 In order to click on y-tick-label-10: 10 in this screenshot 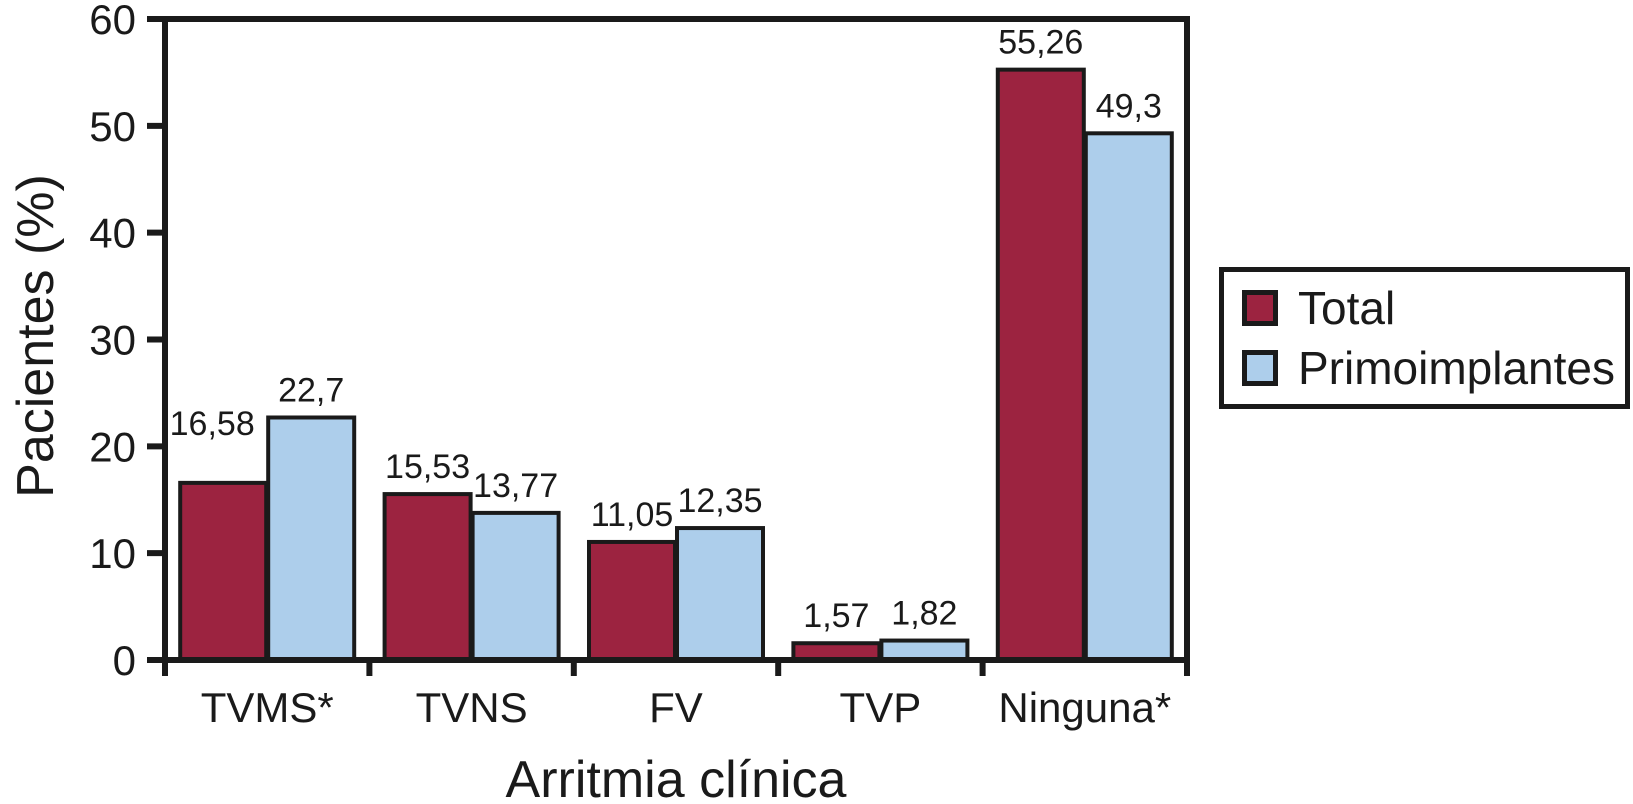, I will do `click(112, 553)`.